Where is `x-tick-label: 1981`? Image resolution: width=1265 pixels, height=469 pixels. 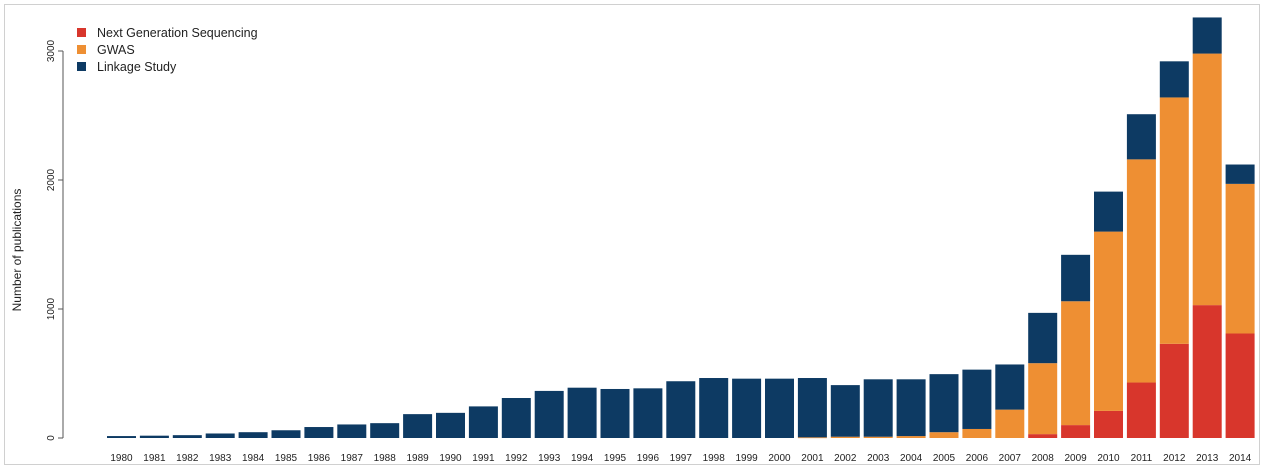
x-tick-label: 1981 is located at coordinates (154, 458).